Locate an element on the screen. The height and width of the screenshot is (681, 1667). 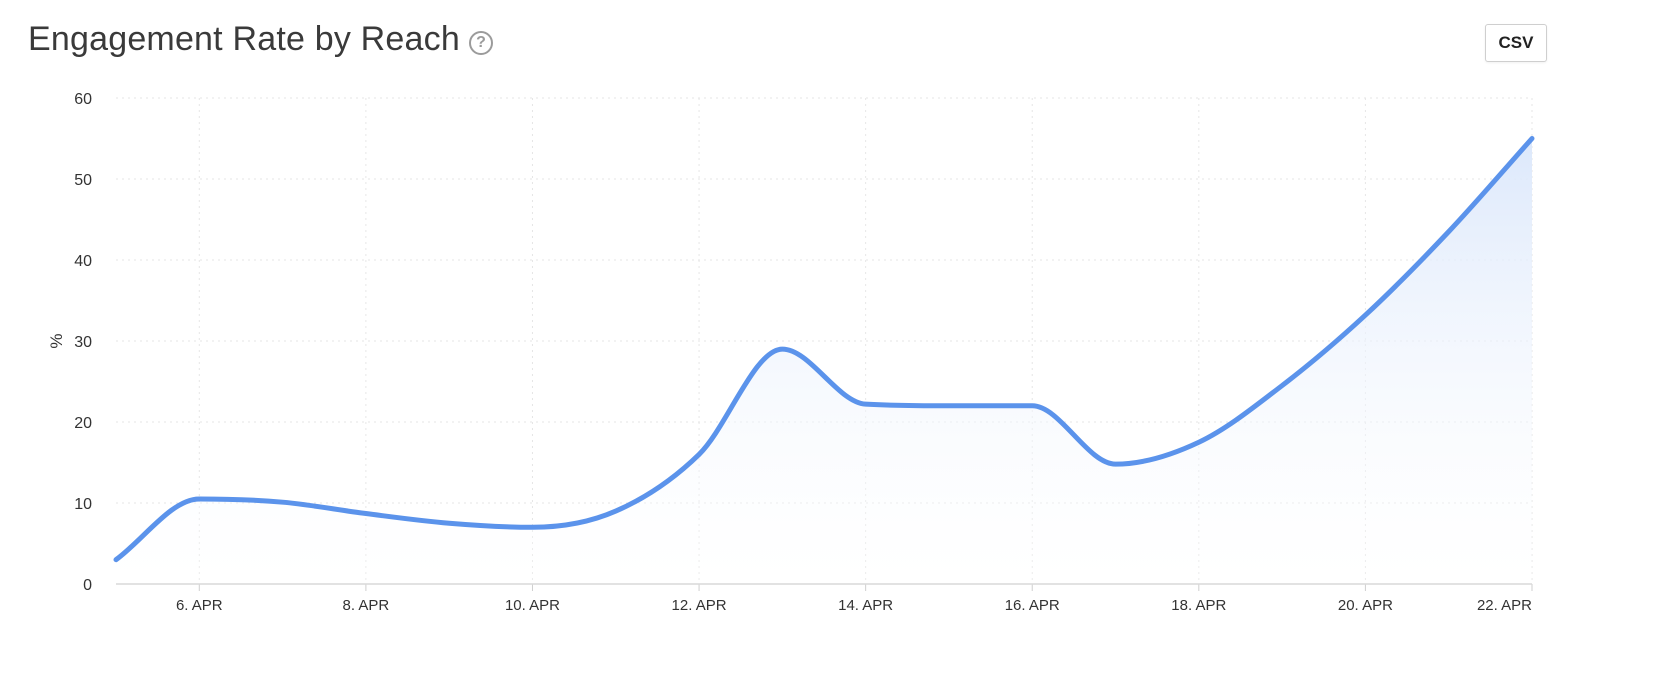
x-tick-label: 22. APR is located at coordinates (1504, 605).